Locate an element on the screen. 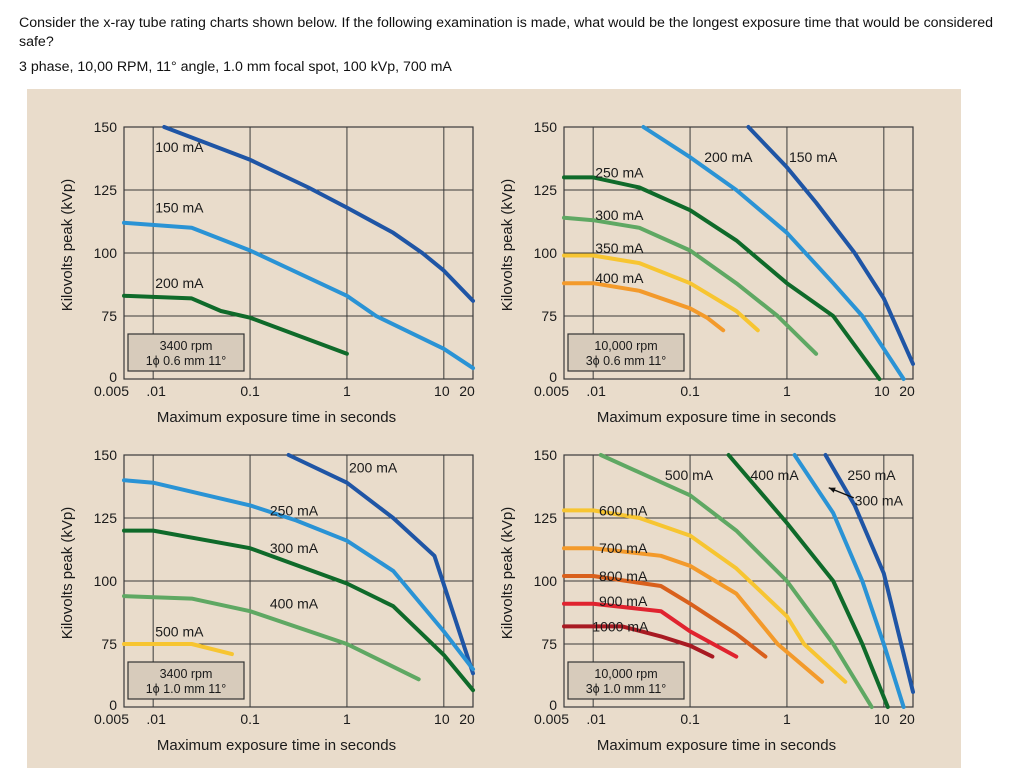 This screenshot has height=768, width=1024. series-900-ma is located at coordinates (650, 630).